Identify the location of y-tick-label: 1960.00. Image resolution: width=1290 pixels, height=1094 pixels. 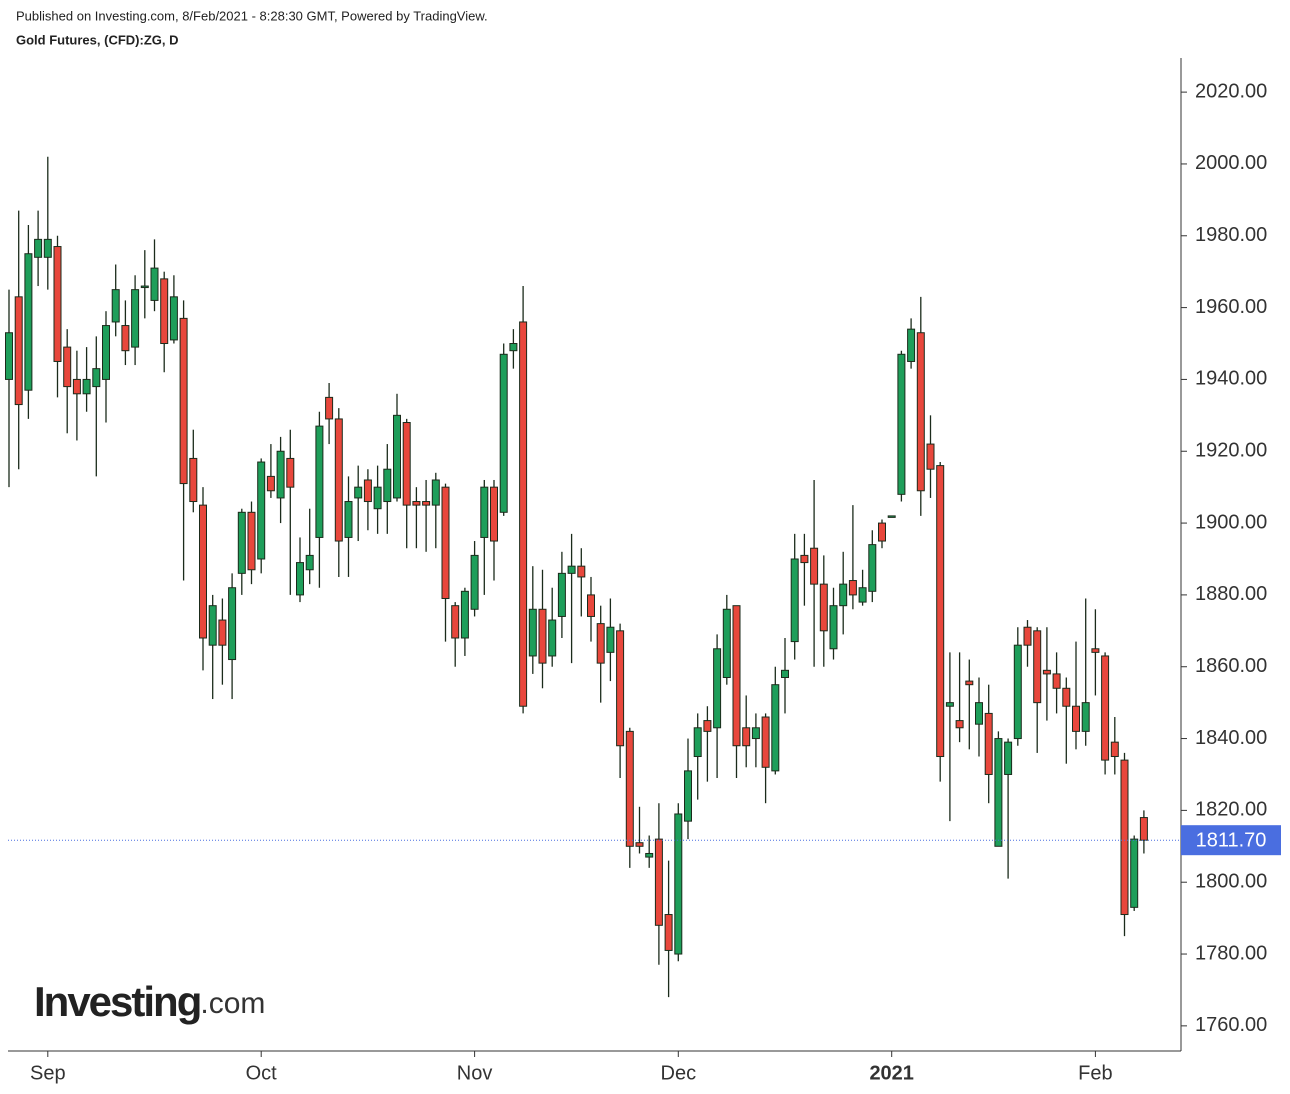
(1231, 307).